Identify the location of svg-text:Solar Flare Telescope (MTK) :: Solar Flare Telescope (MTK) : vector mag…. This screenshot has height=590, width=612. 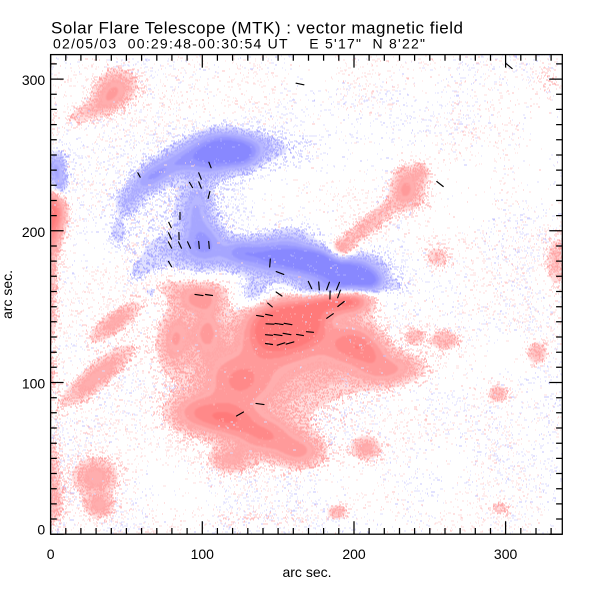
(257, 28).